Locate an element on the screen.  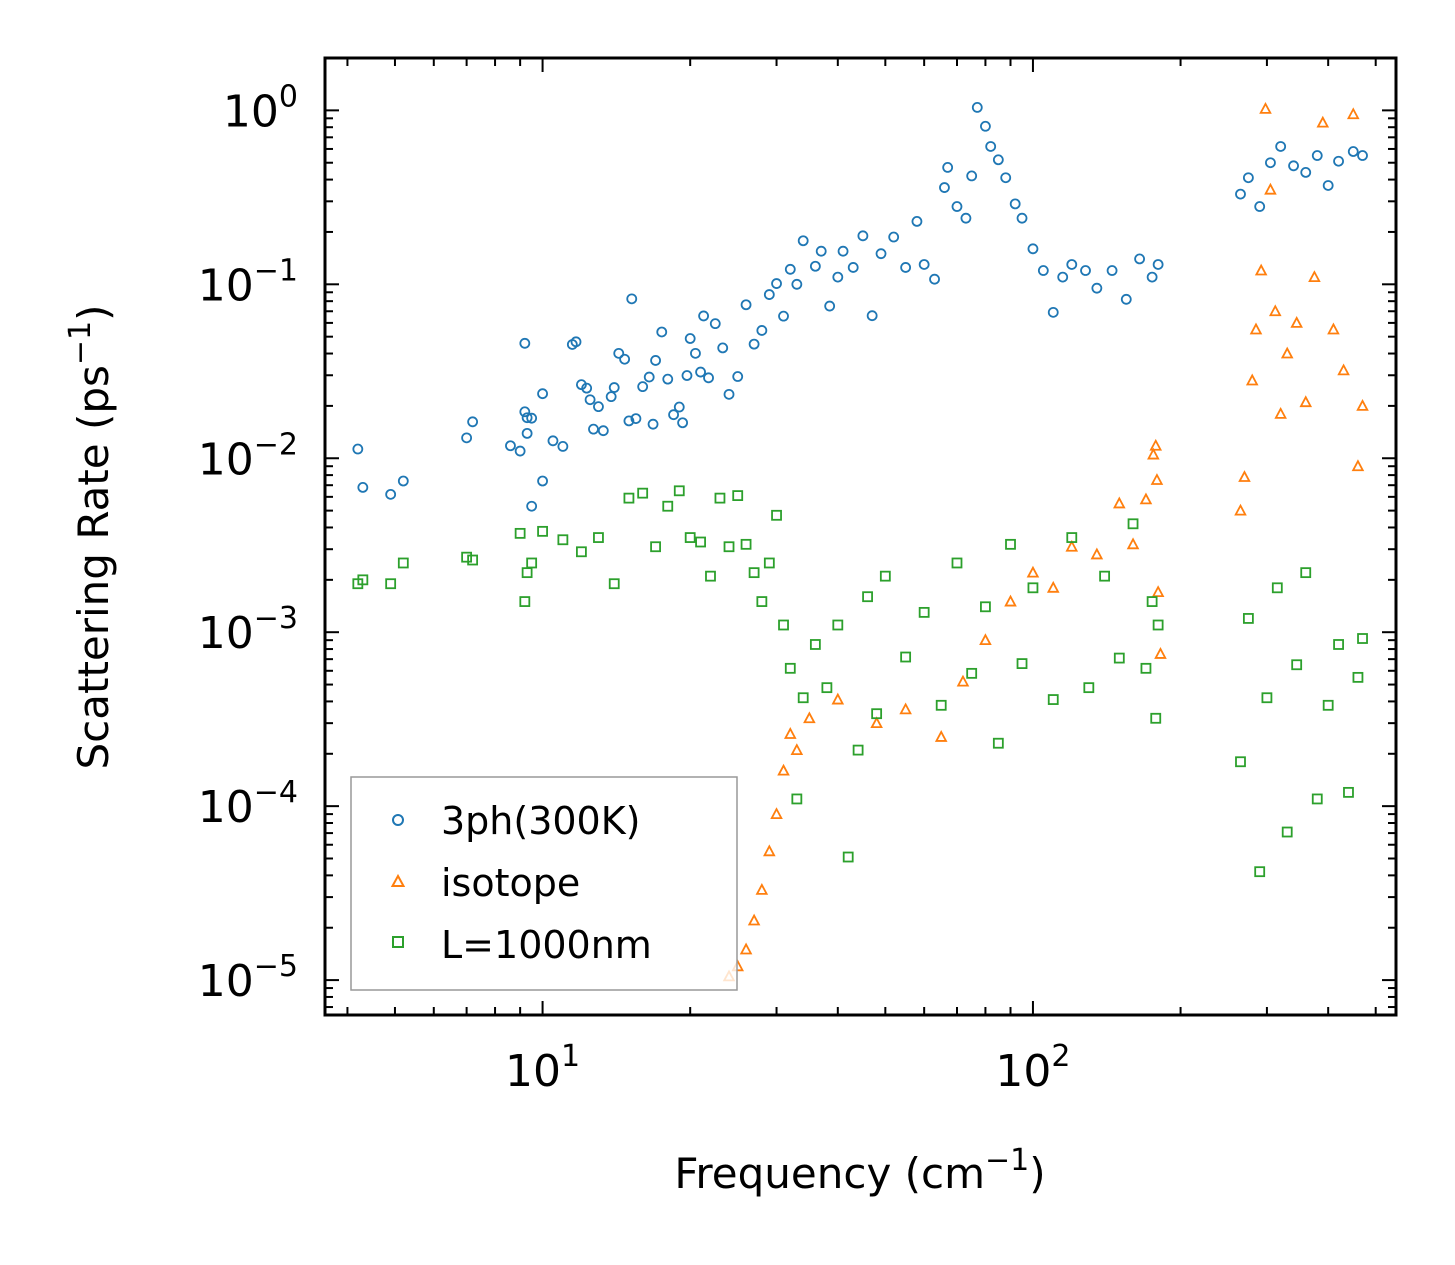
x-tick-label: 10² is located at coordinates (1032, 1068).